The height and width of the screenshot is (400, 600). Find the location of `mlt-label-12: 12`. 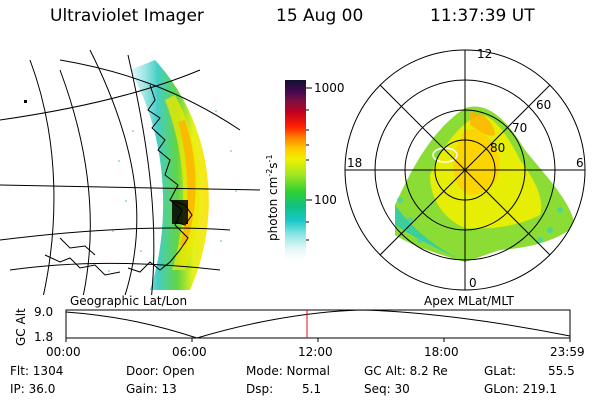

mlt-label-12: 12 is located at coordinates (485, 54).